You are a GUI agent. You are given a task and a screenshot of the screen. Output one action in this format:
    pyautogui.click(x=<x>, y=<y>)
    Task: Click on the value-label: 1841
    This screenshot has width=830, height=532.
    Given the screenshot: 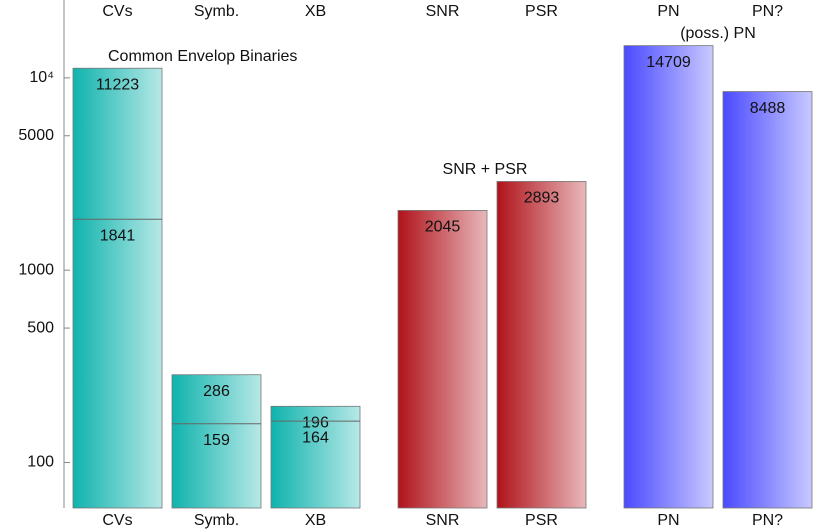 What is the action you would take?
    pyautogui.click(x=118, y=235)
    